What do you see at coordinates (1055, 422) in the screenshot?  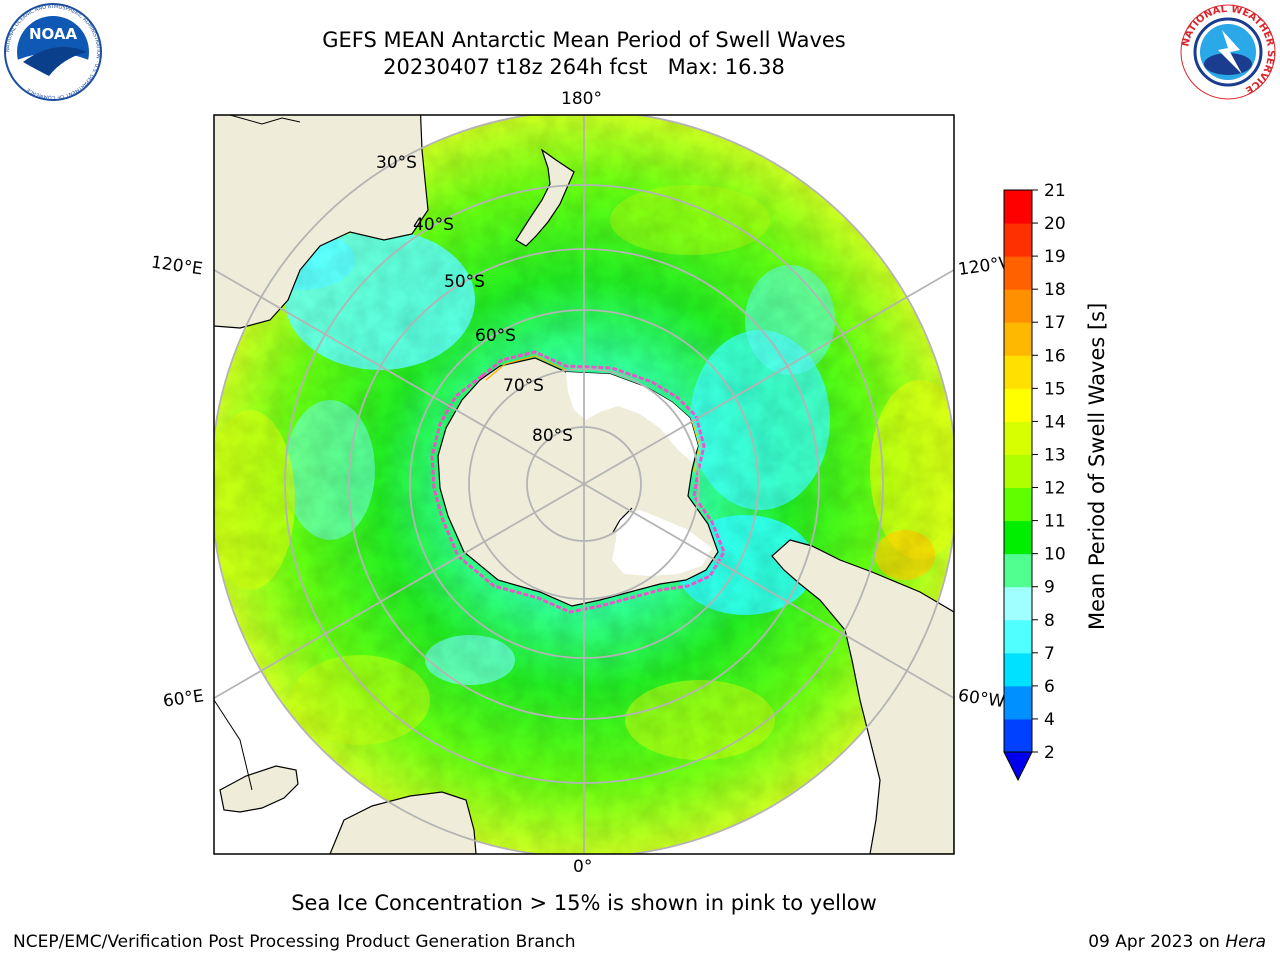 I see `colorbar-tick-label: 14` at bounding box center [1055, 422].